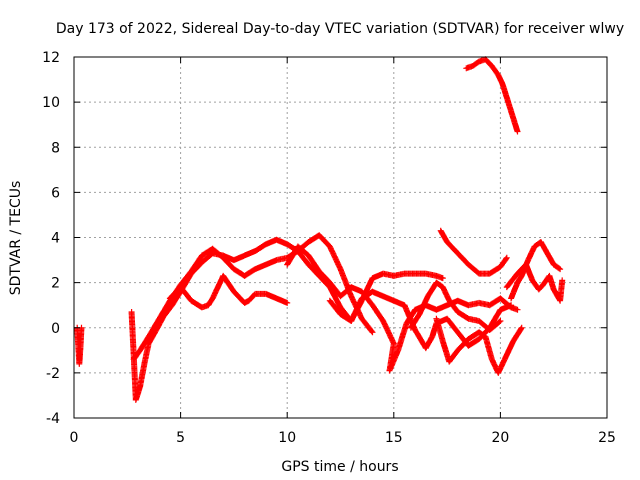 The width and height of the screenshot is (640, 480). Describe the element at coordinates (180, 438) in the screenshot. I see `x-tick-label: 5` at that location.